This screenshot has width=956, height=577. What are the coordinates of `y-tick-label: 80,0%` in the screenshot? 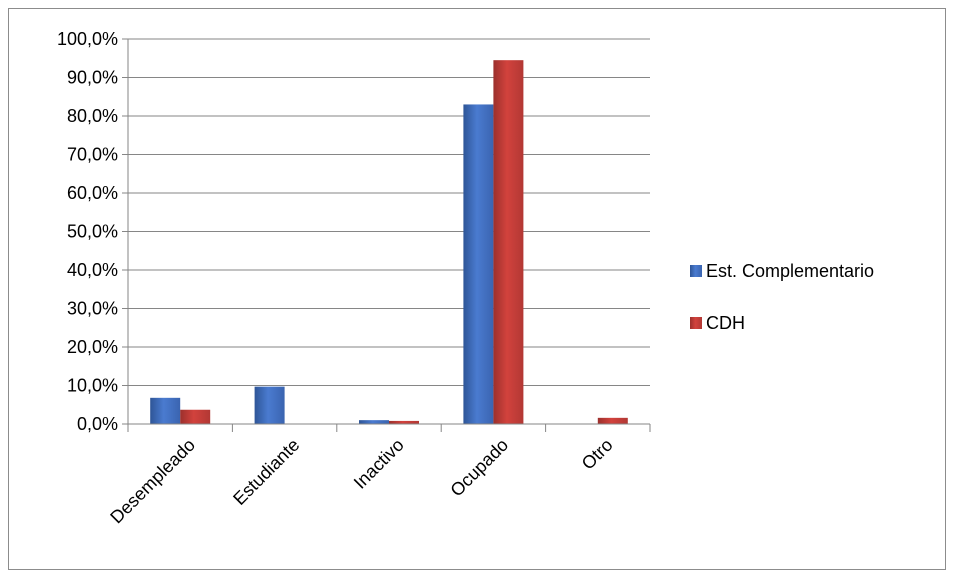 It's located at (92, 116).